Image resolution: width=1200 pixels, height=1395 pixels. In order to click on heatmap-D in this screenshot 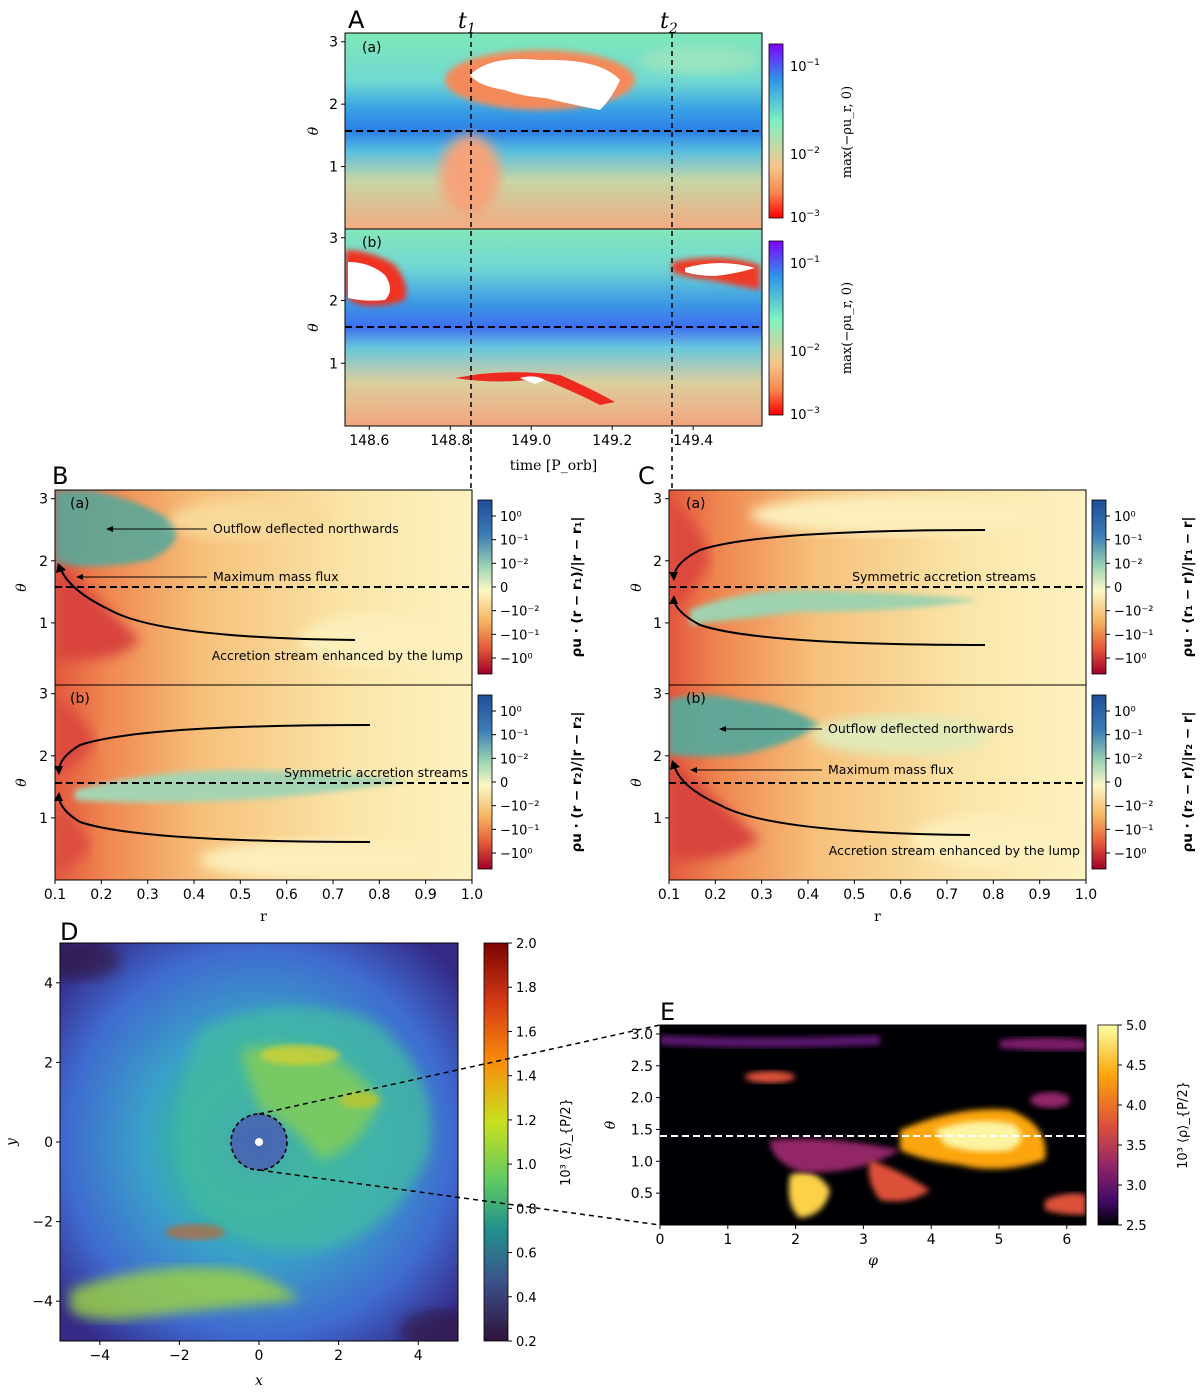, I will do `click(259, 1142)`.